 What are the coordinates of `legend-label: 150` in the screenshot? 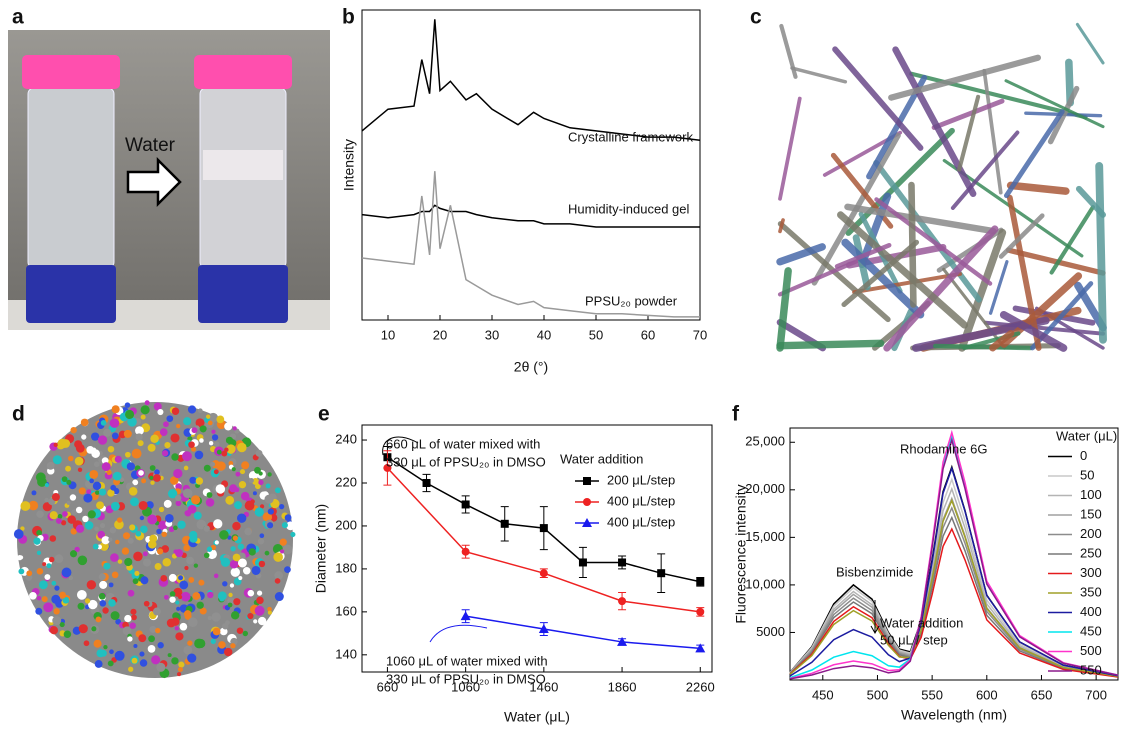 It's located at (1091, 513).